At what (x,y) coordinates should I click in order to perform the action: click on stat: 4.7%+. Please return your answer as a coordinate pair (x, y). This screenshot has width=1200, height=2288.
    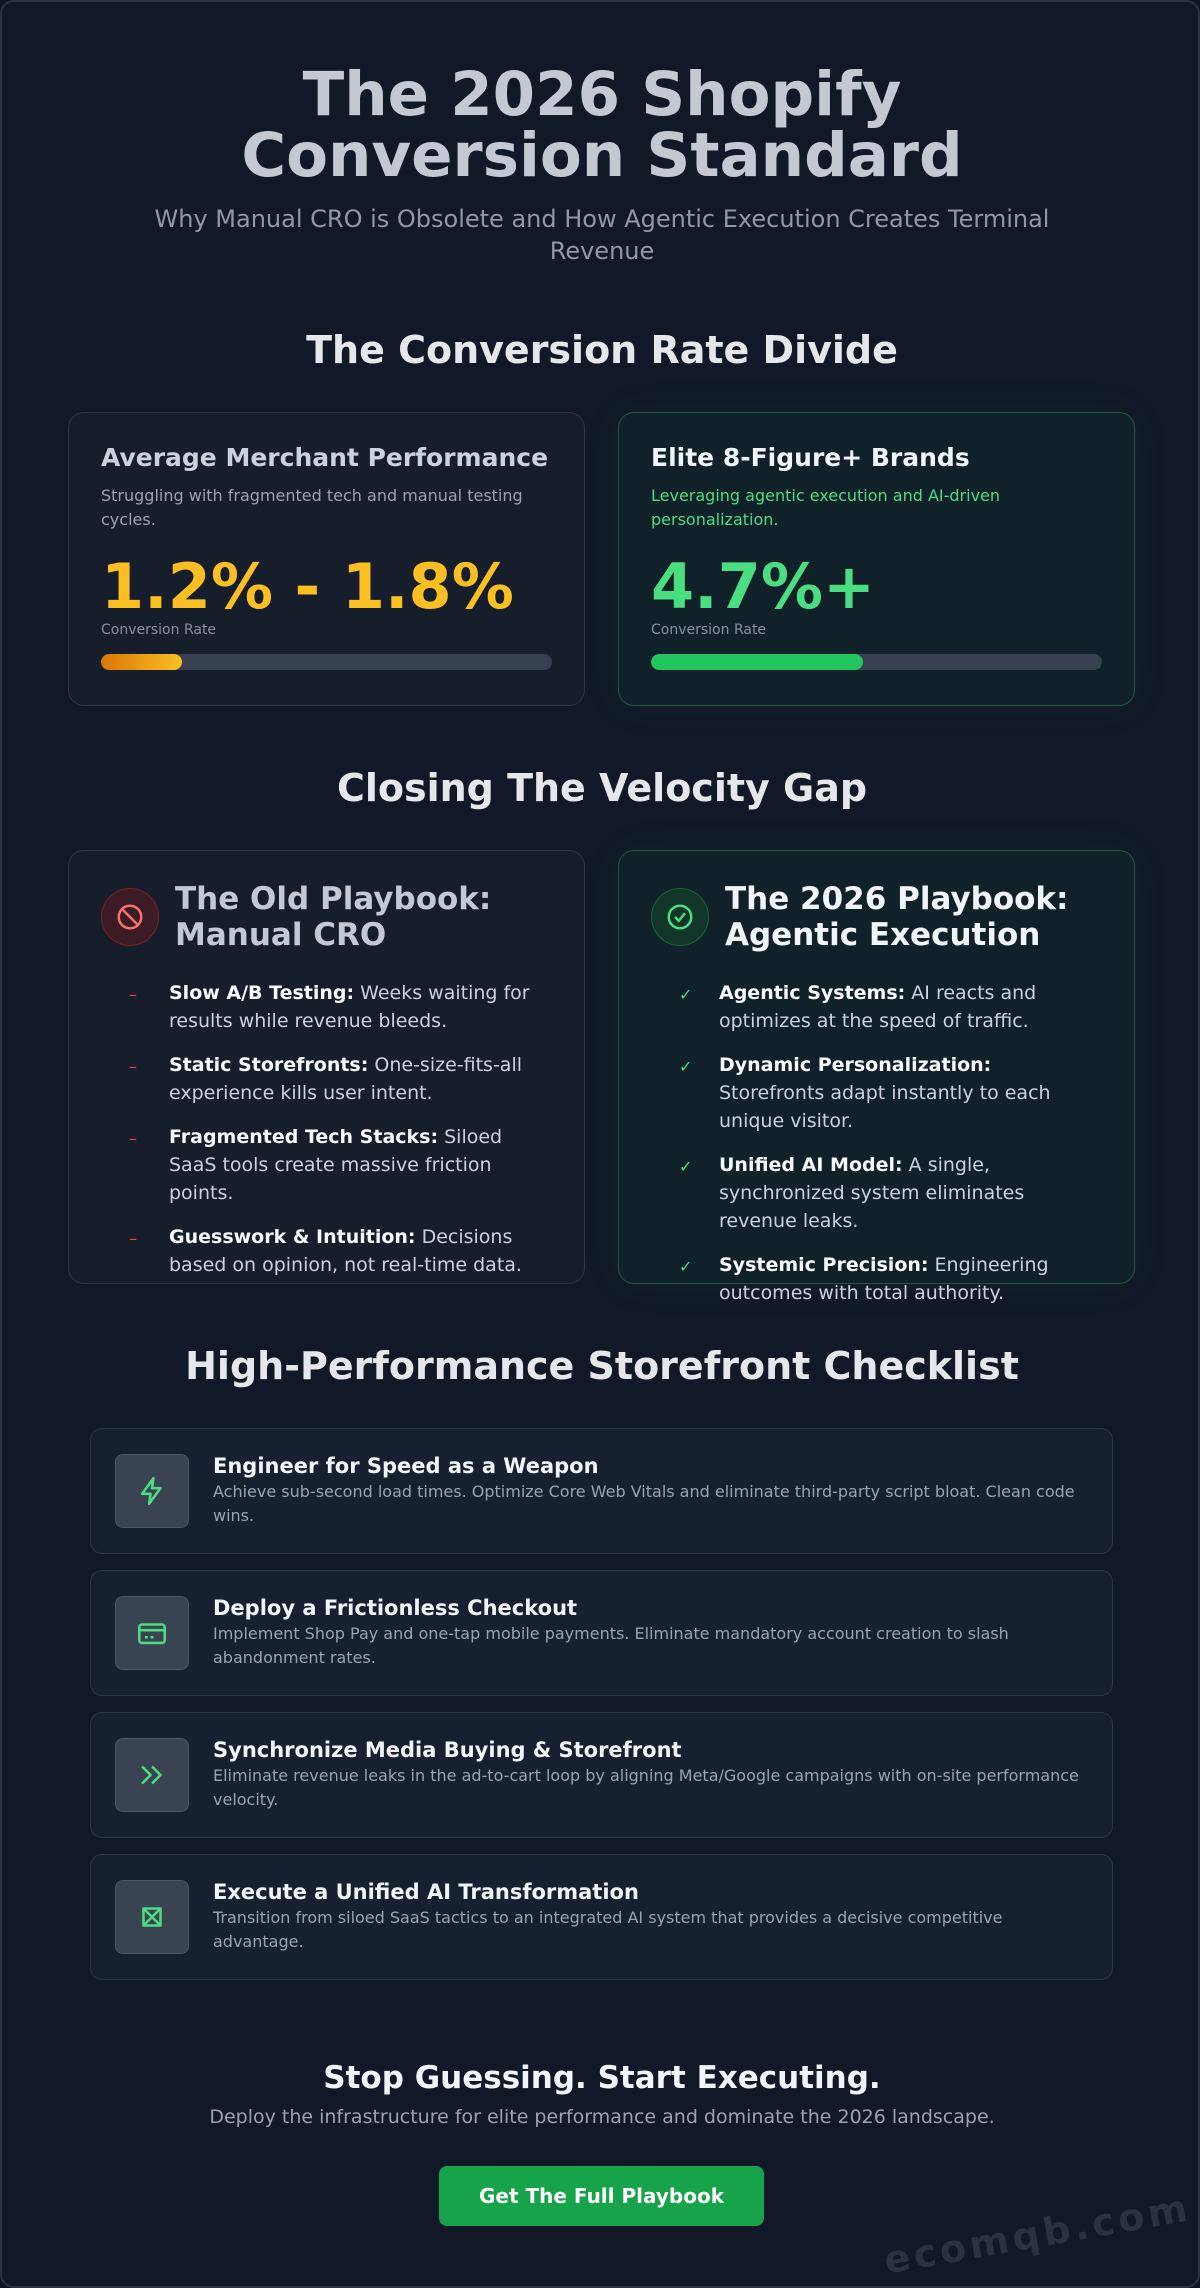
    Looking at the image, I should click on (763, 586).